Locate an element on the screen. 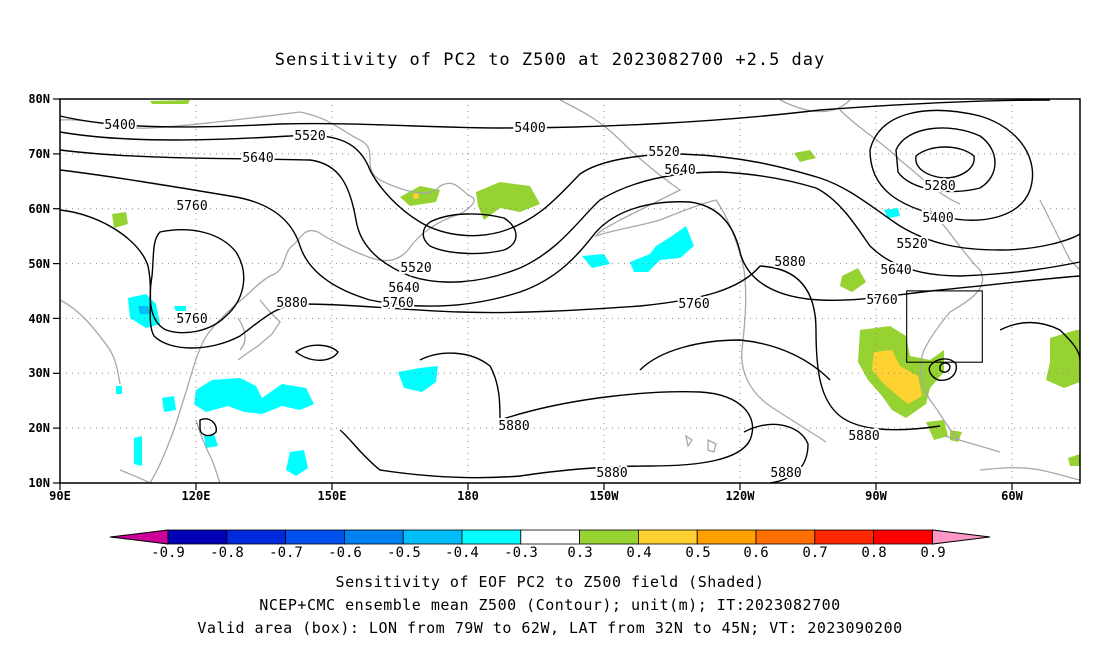 Image resolution: width=1100 pixels, height=650 pixels. colorbar-label: -0.8 is located at coordinates (227, 553).